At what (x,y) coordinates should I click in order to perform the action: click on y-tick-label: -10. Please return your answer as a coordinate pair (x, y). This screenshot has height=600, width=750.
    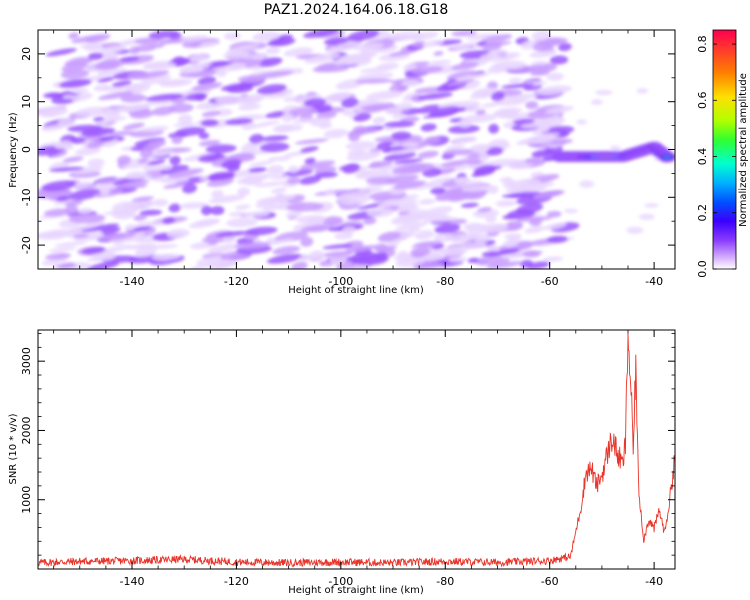
    Looking at the image, I should click on (26, 197).